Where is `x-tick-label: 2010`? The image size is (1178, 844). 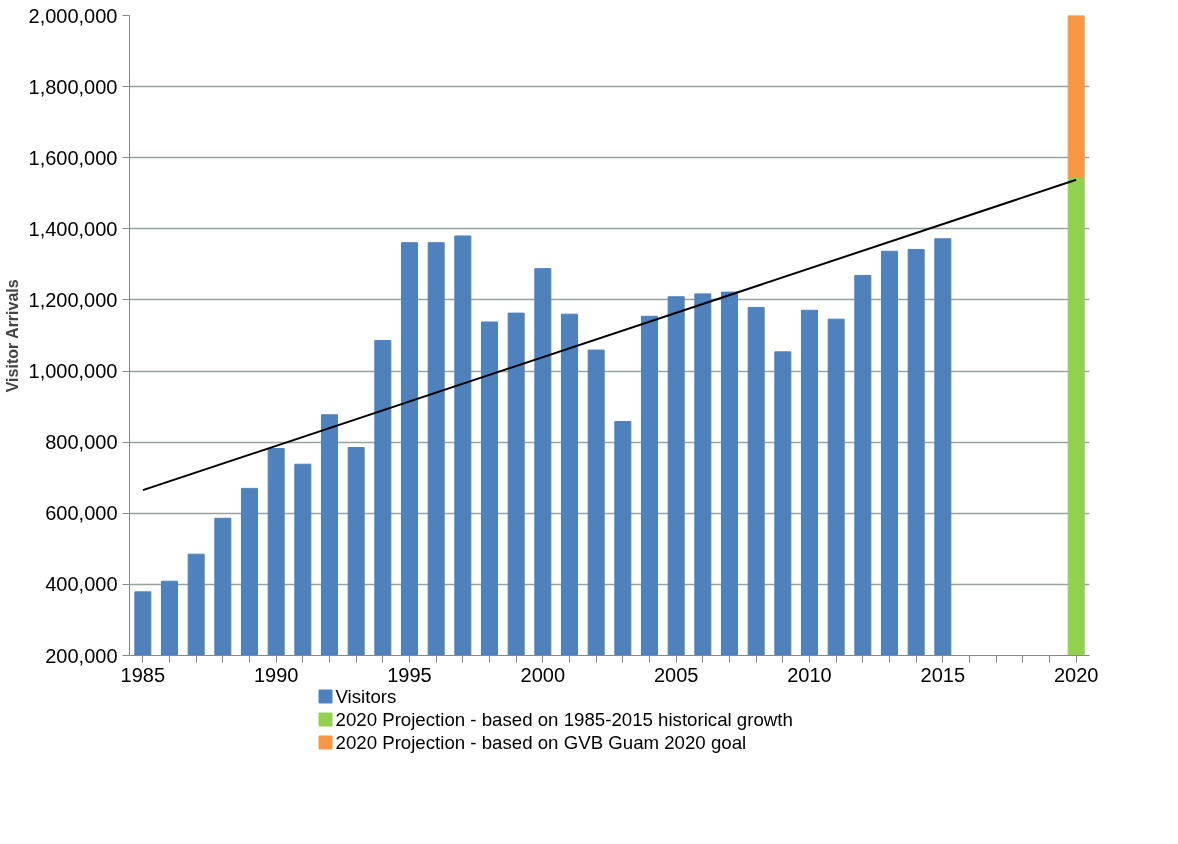 x-tick-label: 2010 is located at coordinates (809, 674).